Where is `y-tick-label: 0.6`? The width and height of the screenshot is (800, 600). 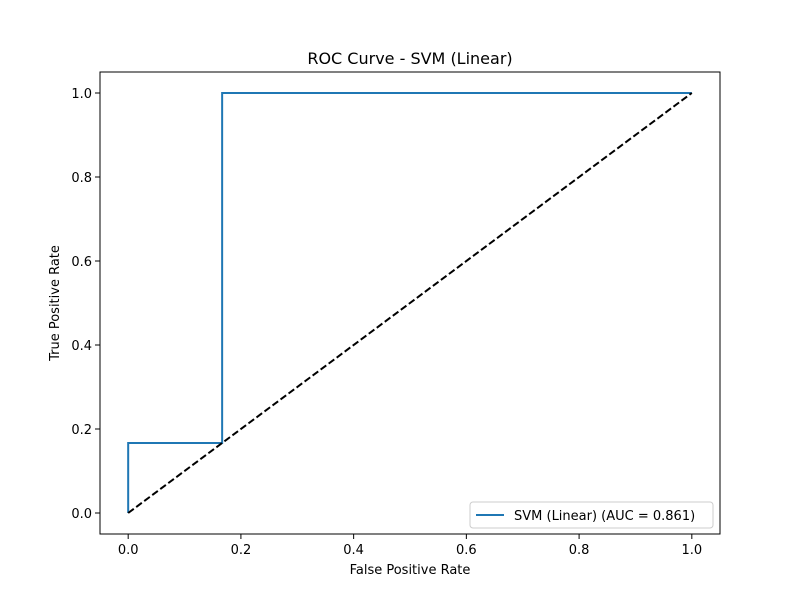 y-tick-label: 0.6 is located at coordinates (81, 262).